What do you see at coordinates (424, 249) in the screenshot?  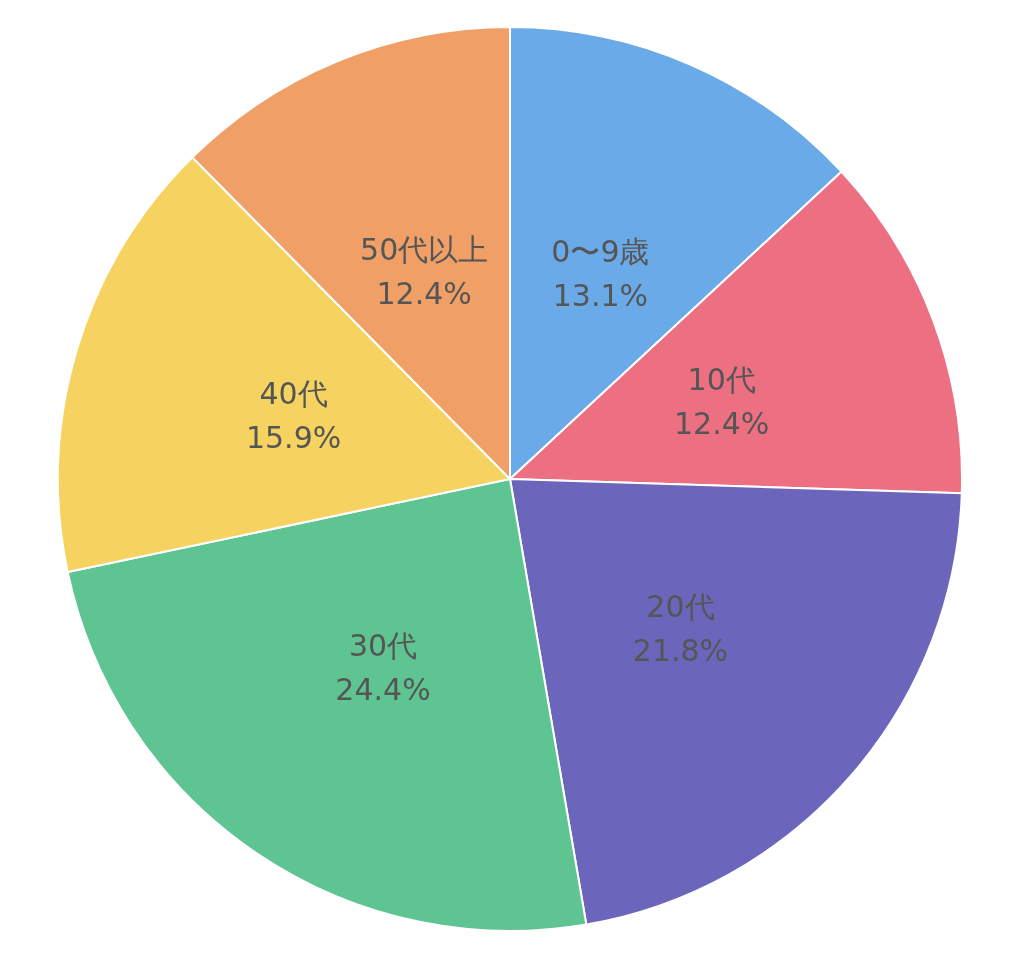 I see `slice-label: 50代以上` at bounding box center [424, 249].